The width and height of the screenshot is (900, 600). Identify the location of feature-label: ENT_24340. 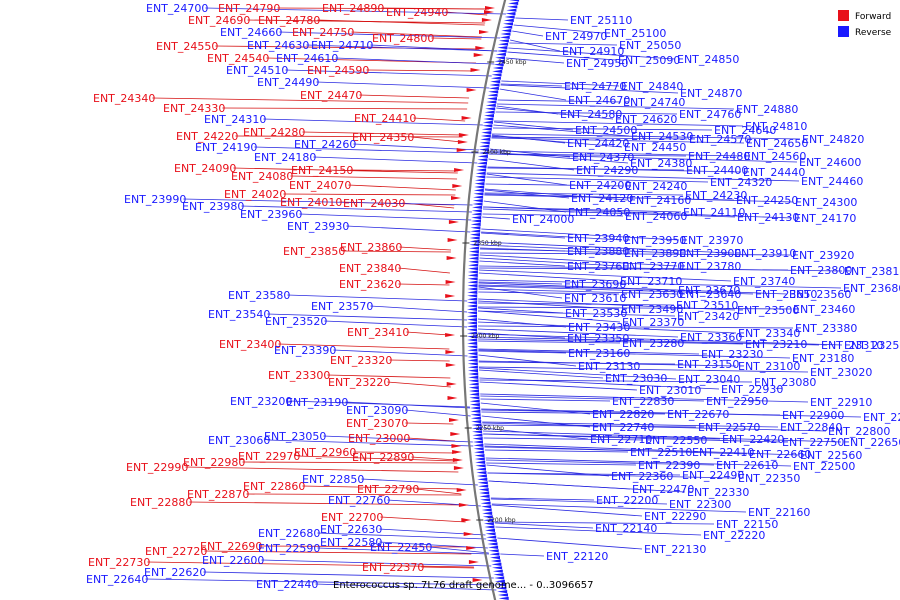
(124, 98).